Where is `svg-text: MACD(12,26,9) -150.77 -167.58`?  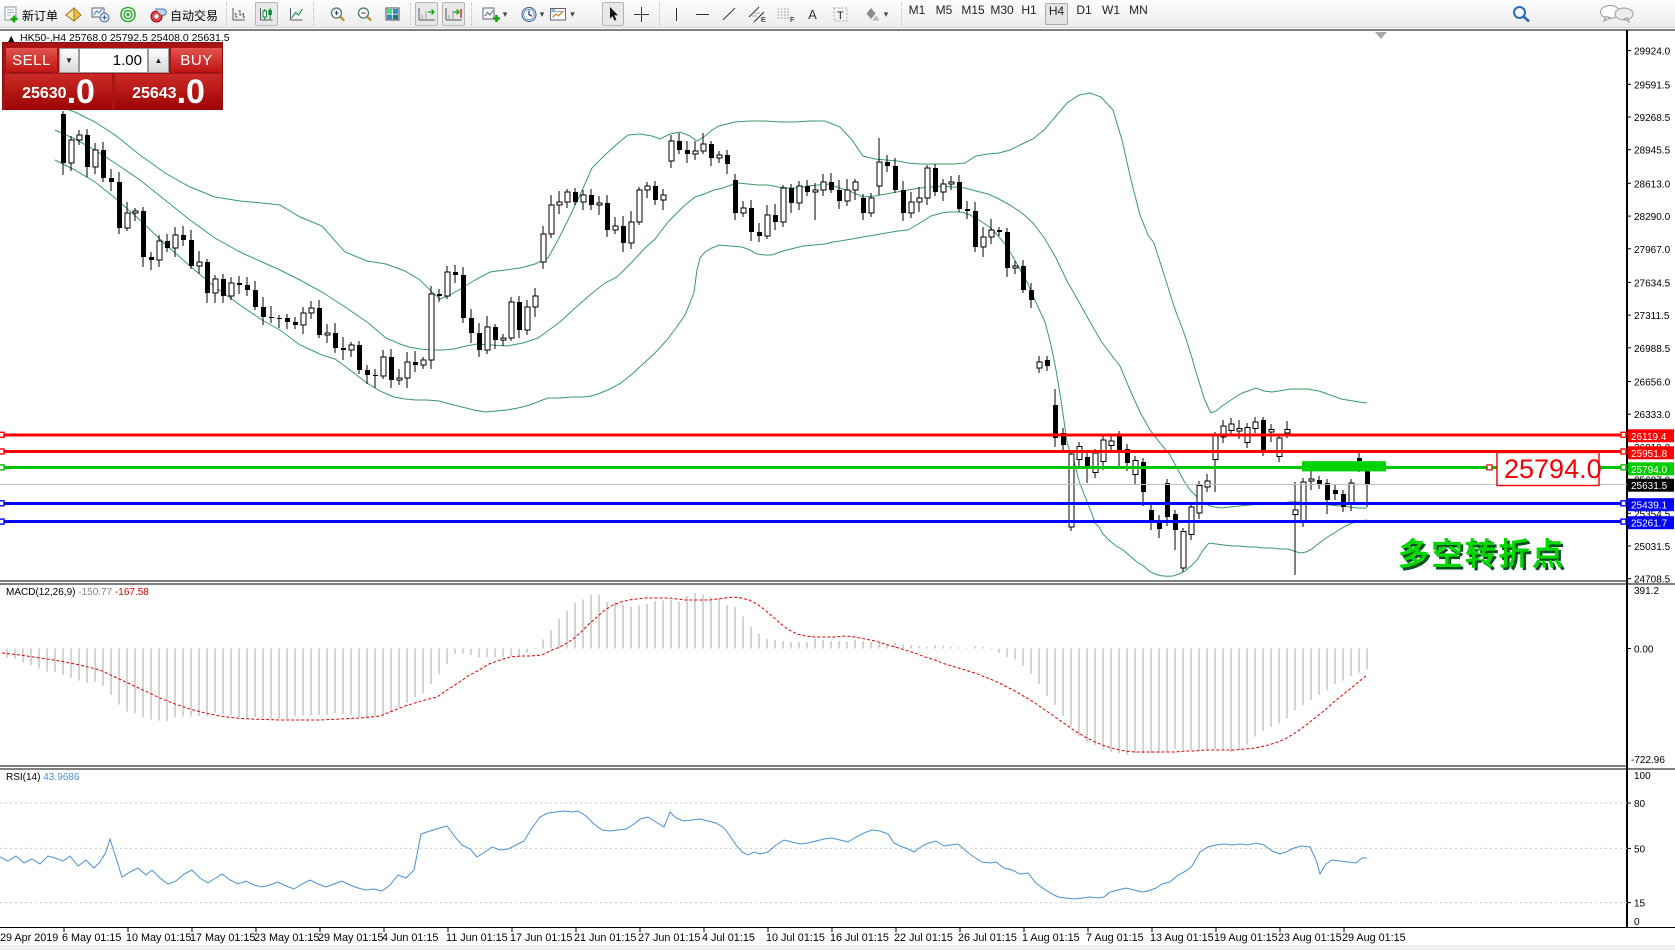 svg-text: MACD(12,26,9) -150.77 -167.58 is located at coordinates (77, 592).